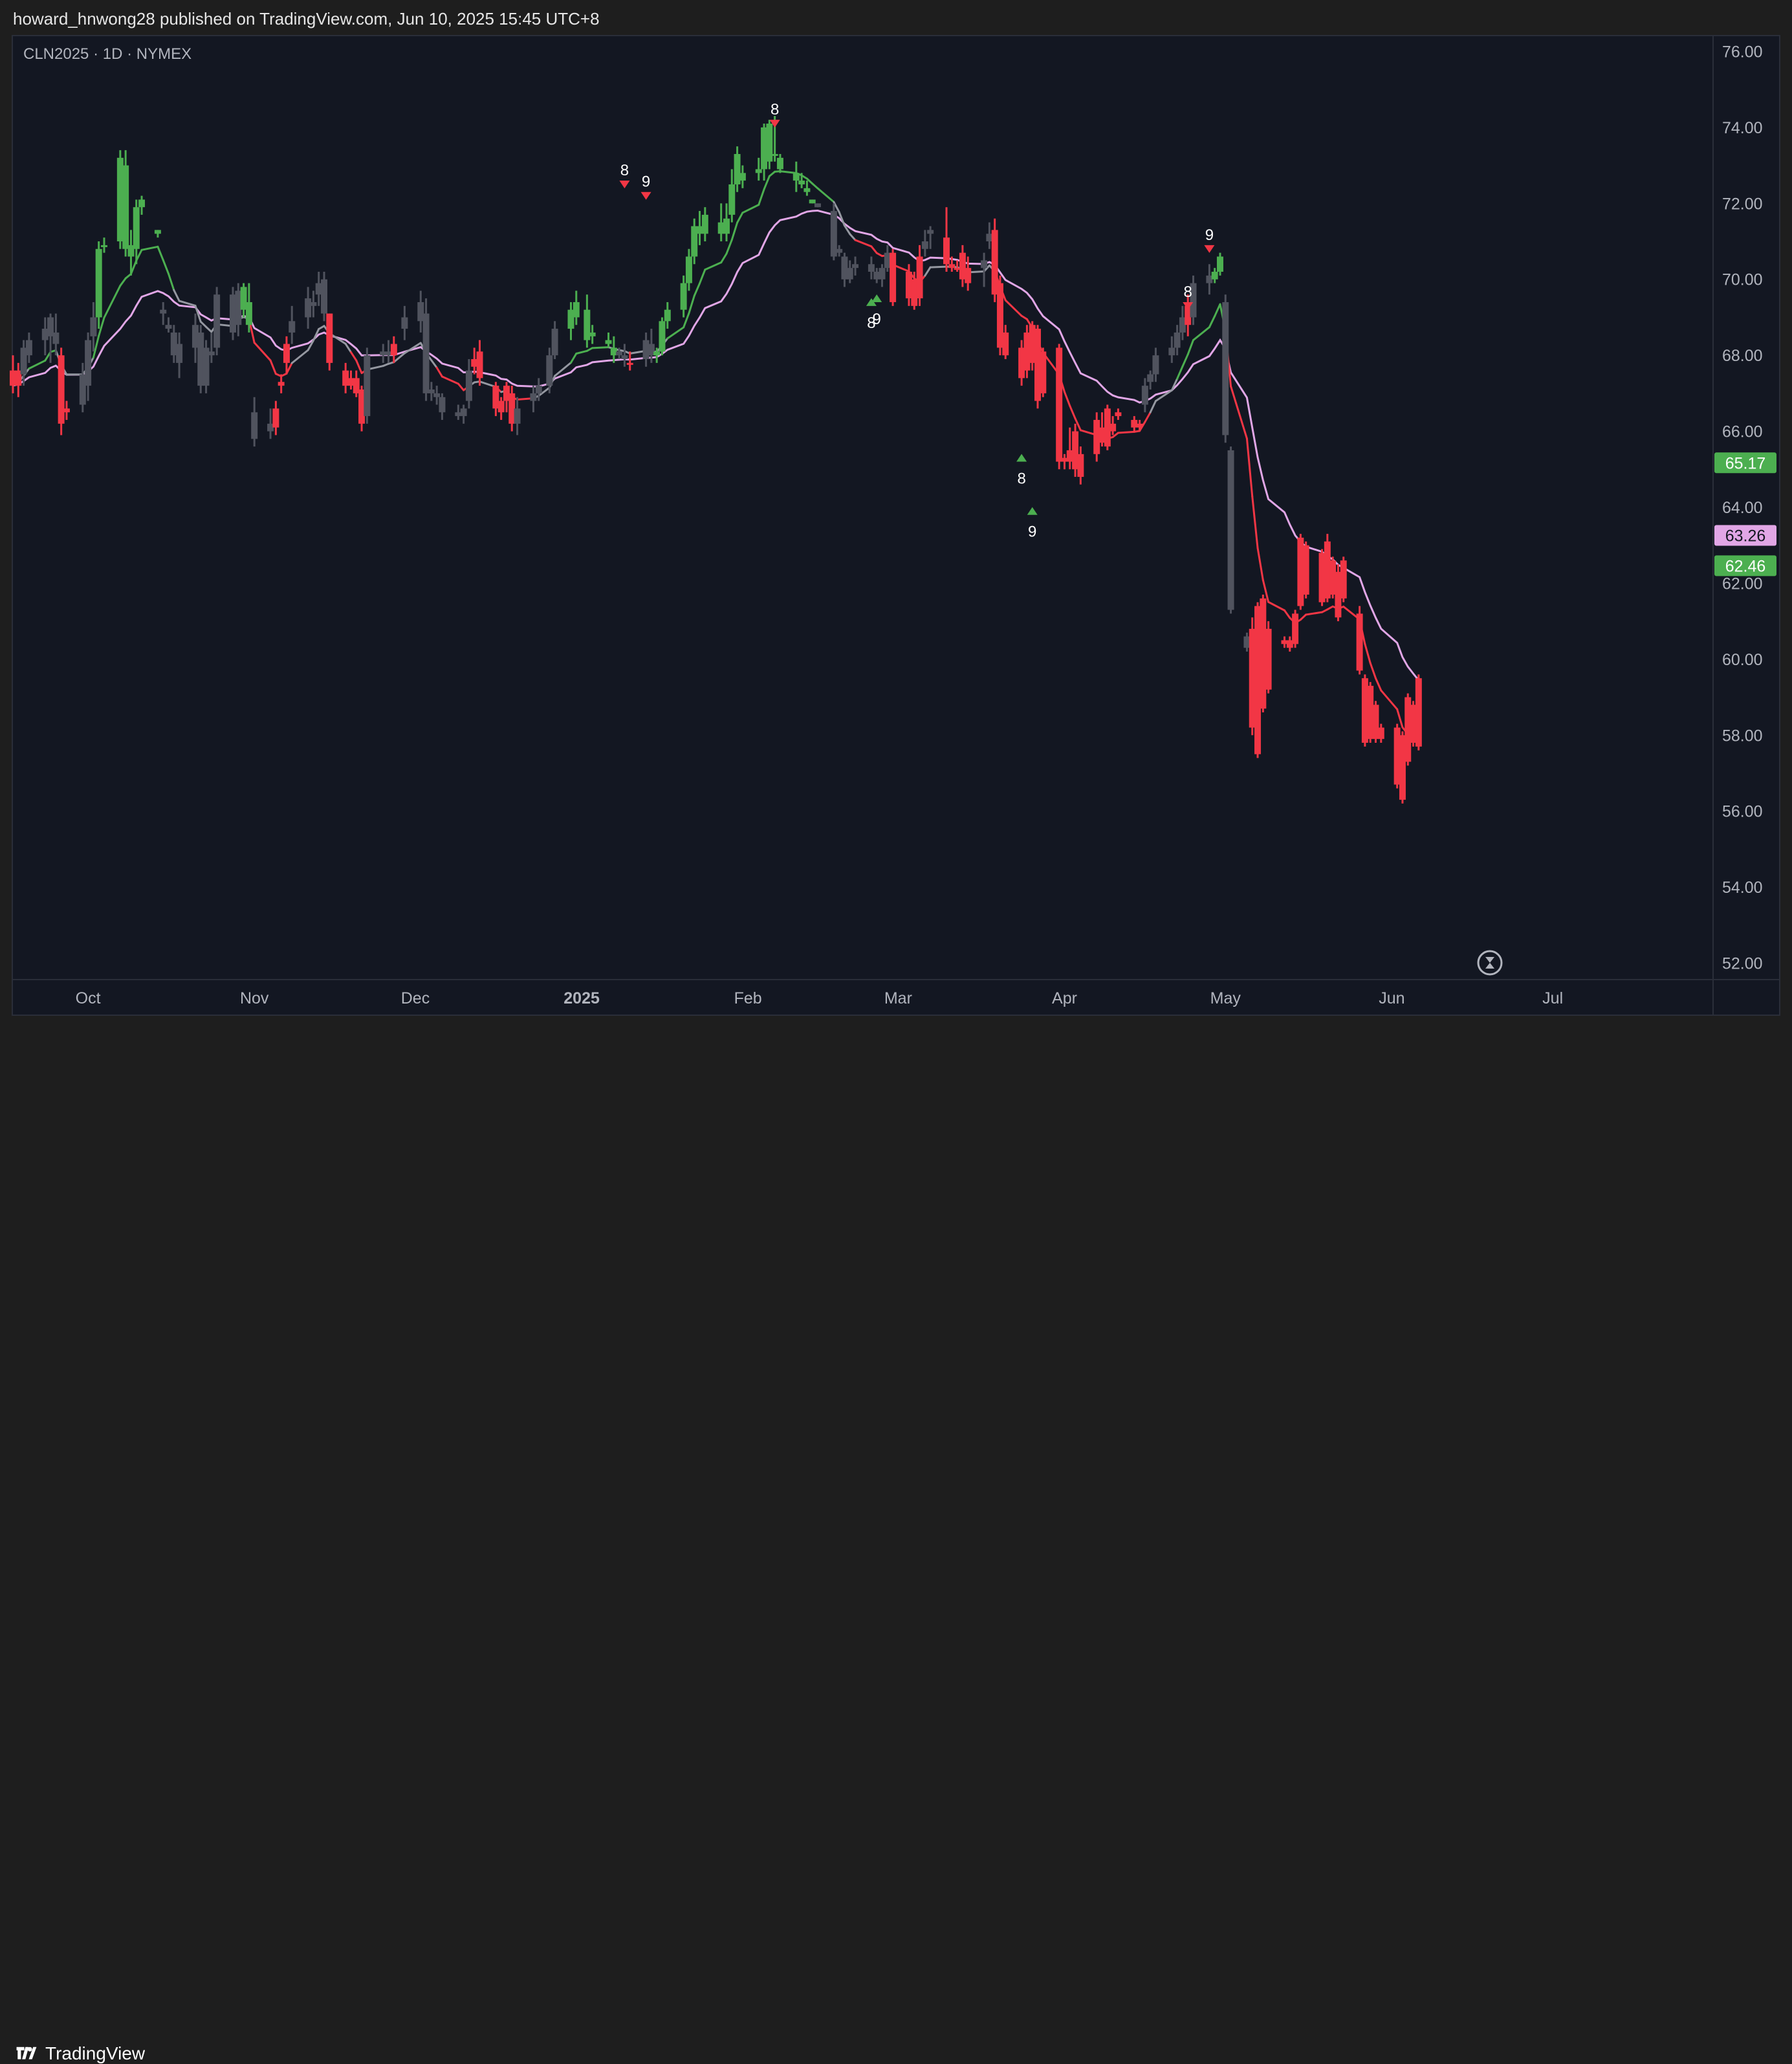 Image resolution: width=1792 pixels, height=2064 pixels. What do you see at coordinates (775, 110) in the screenshot?
I see `signal-count: 8` at bounding box center [775, 110].